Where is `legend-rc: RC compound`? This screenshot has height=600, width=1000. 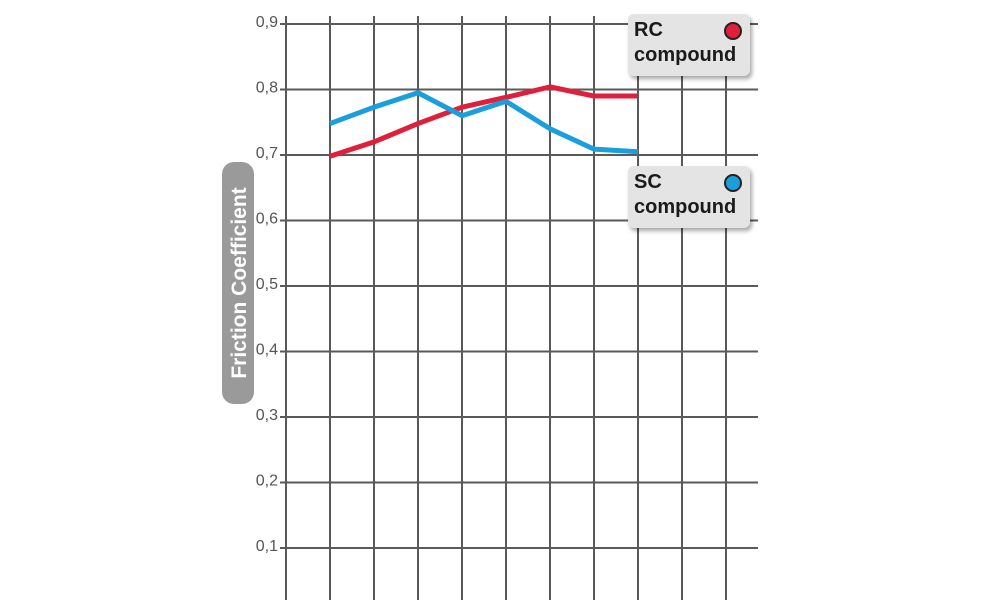
legend-rc: RC compound is located at coordinates (689, 45).